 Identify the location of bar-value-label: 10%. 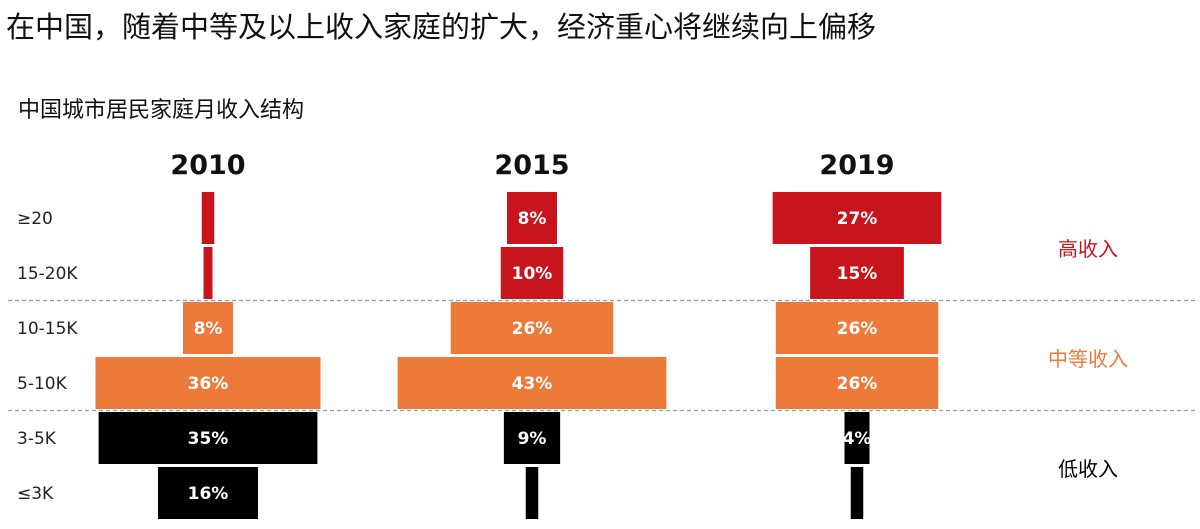
(532, 274).